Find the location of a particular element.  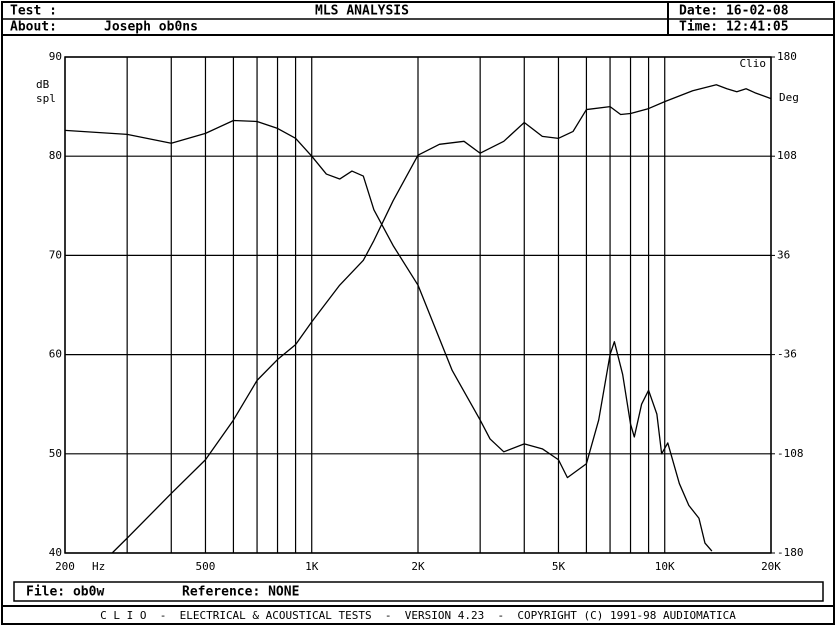

y2-tick-label: 180 is located at coordinates (787, 56).